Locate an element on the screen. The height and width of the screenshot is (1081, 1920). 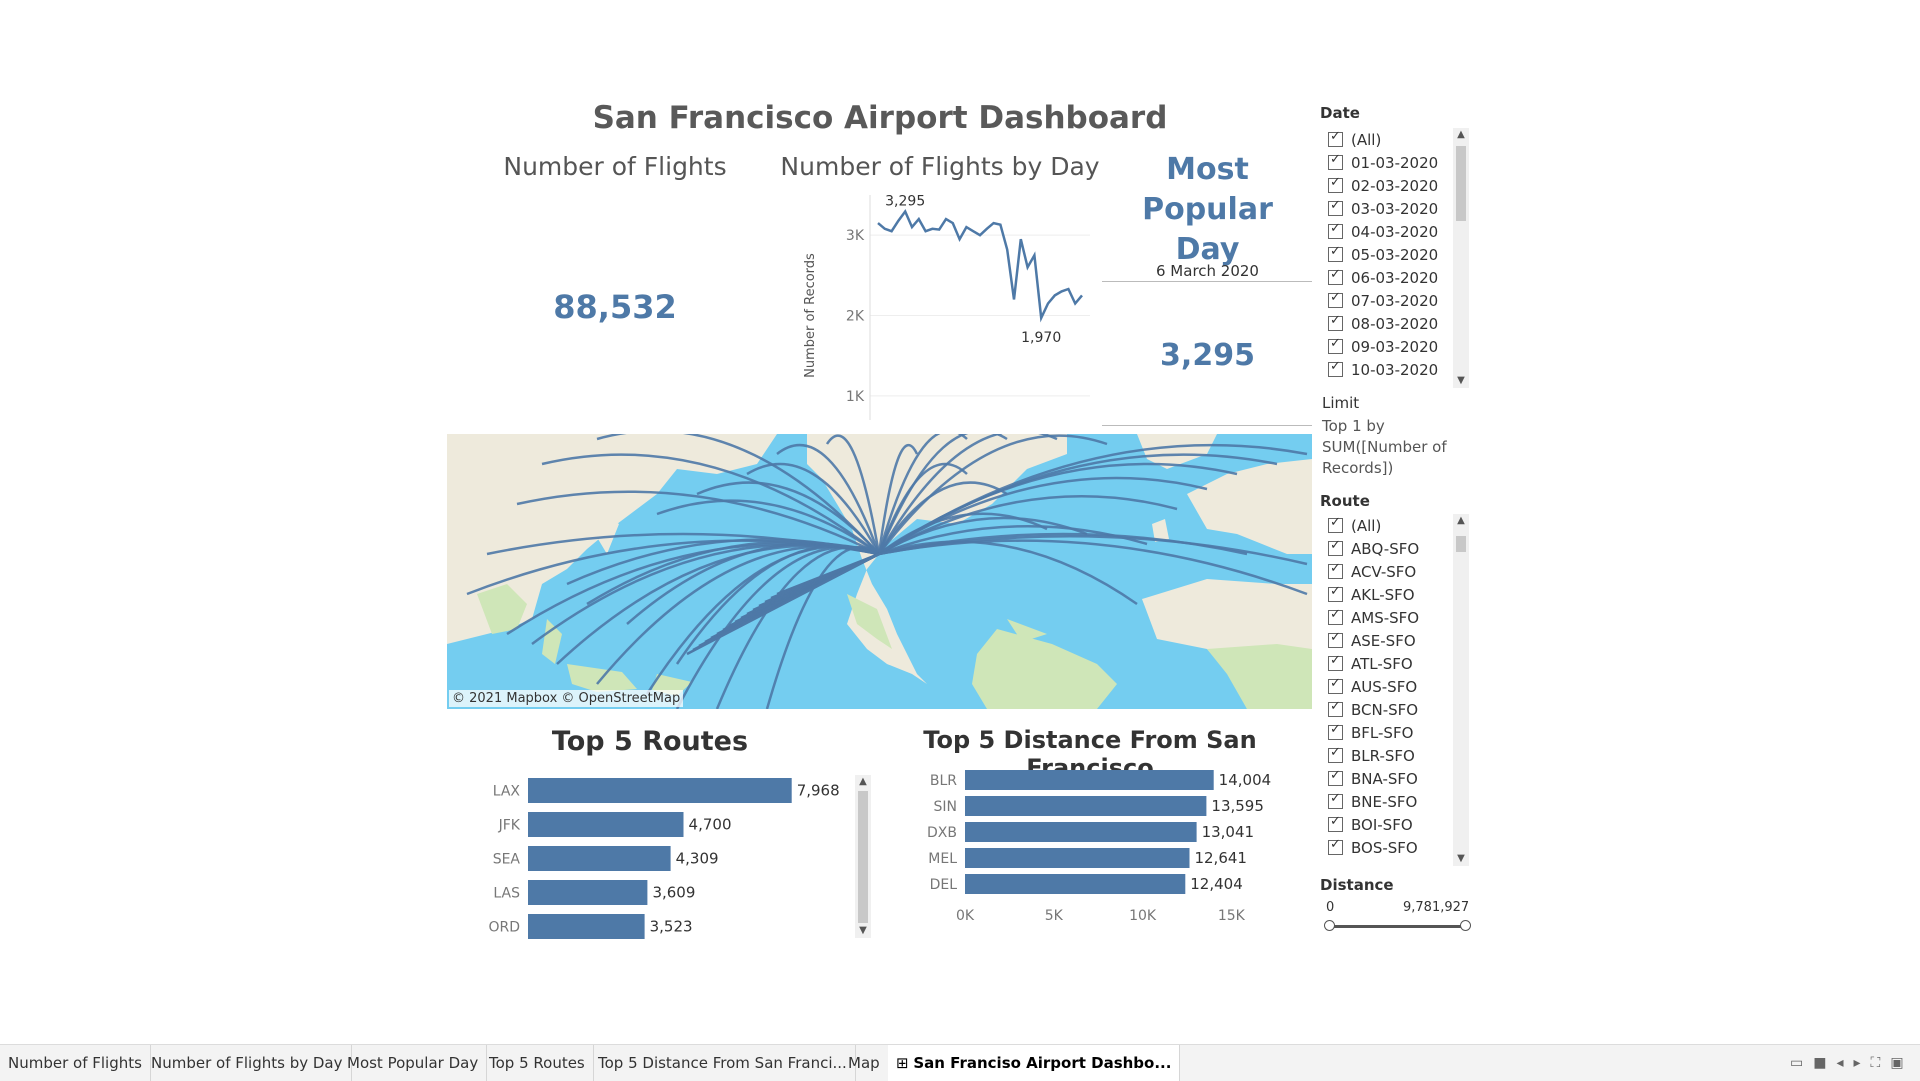
tab-map: Map is located at coordinates (864, 1063).